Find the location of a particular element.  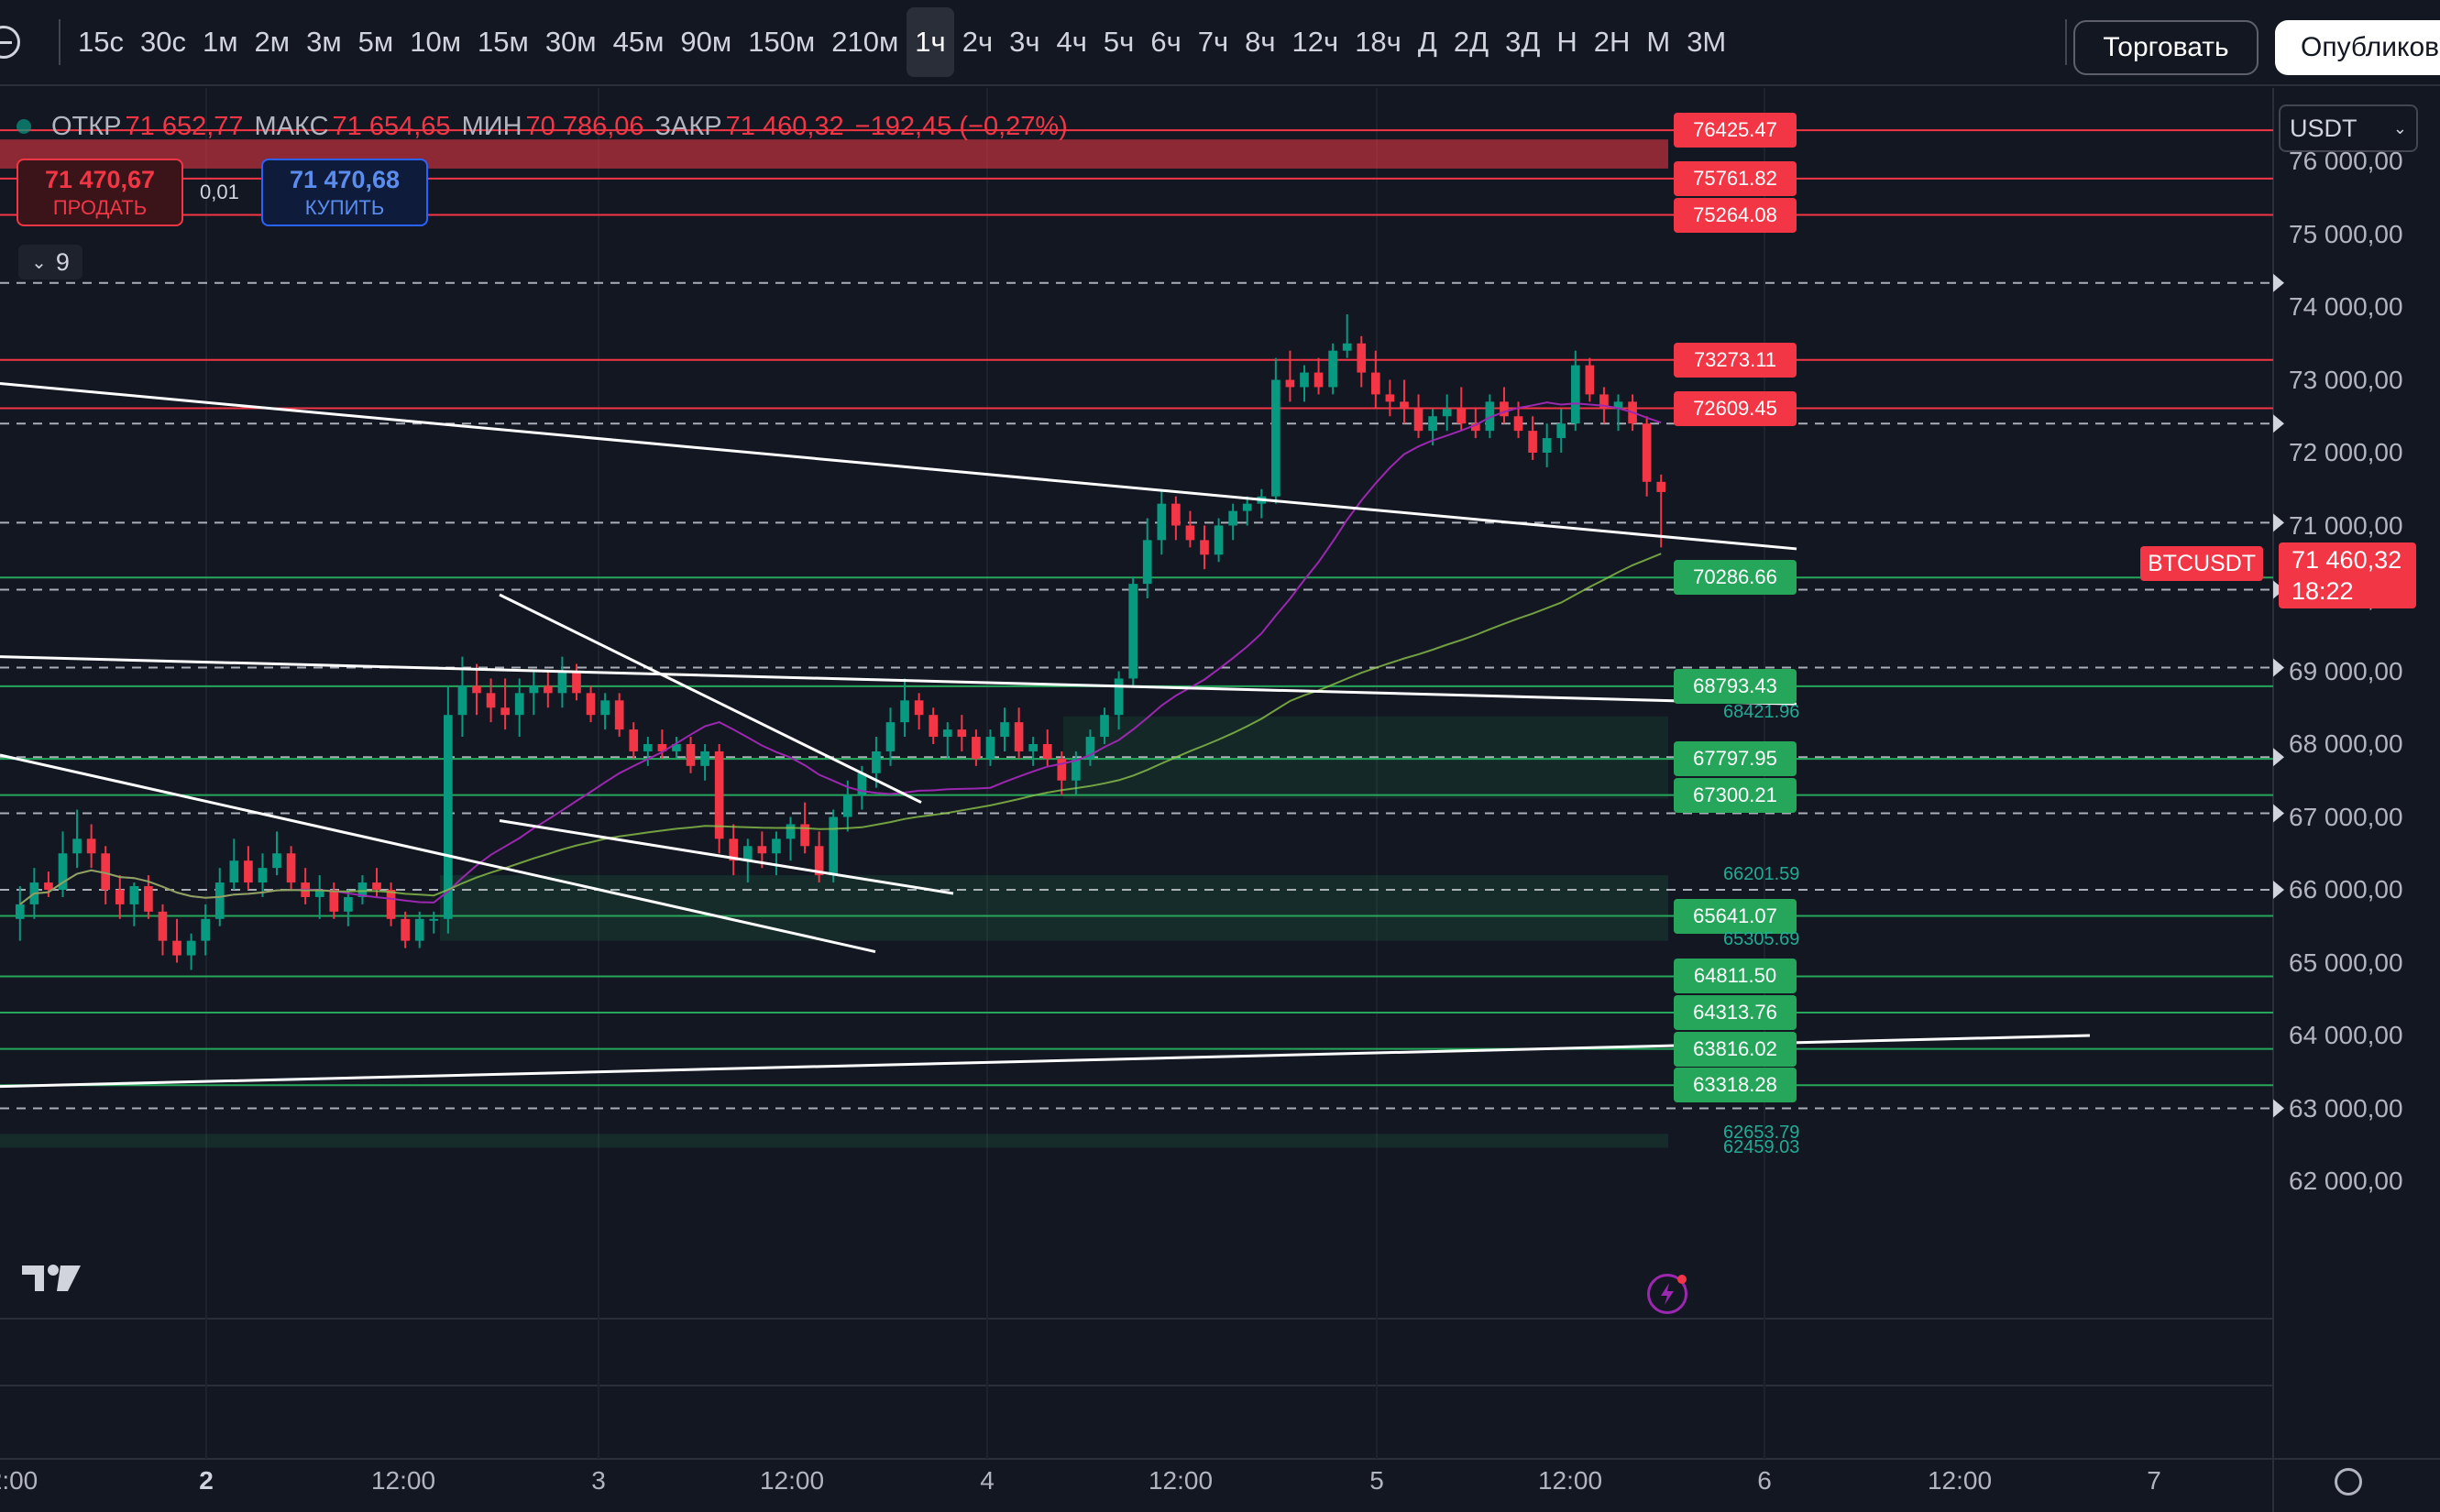

lightning-icon is located at coordinates (1667, 1294).